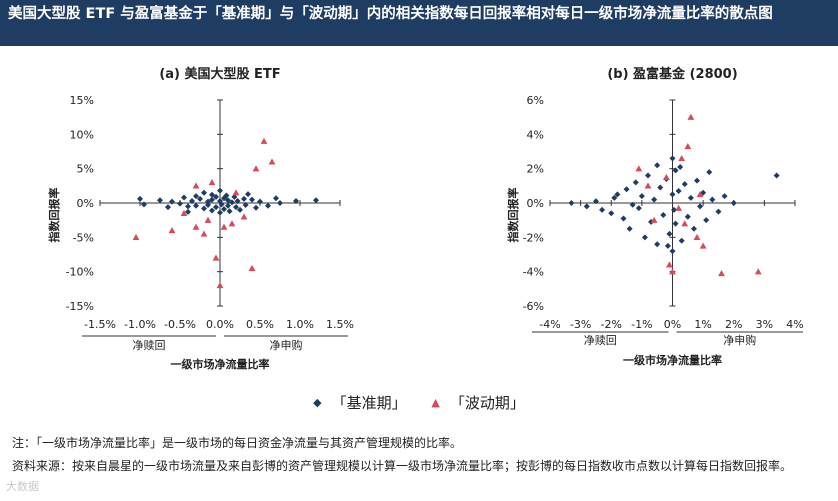  What do you see at coordinates (369, 403) in the screenshot?
I see `legend-label-base: 「基准期」` at bounding box center [369, 403].